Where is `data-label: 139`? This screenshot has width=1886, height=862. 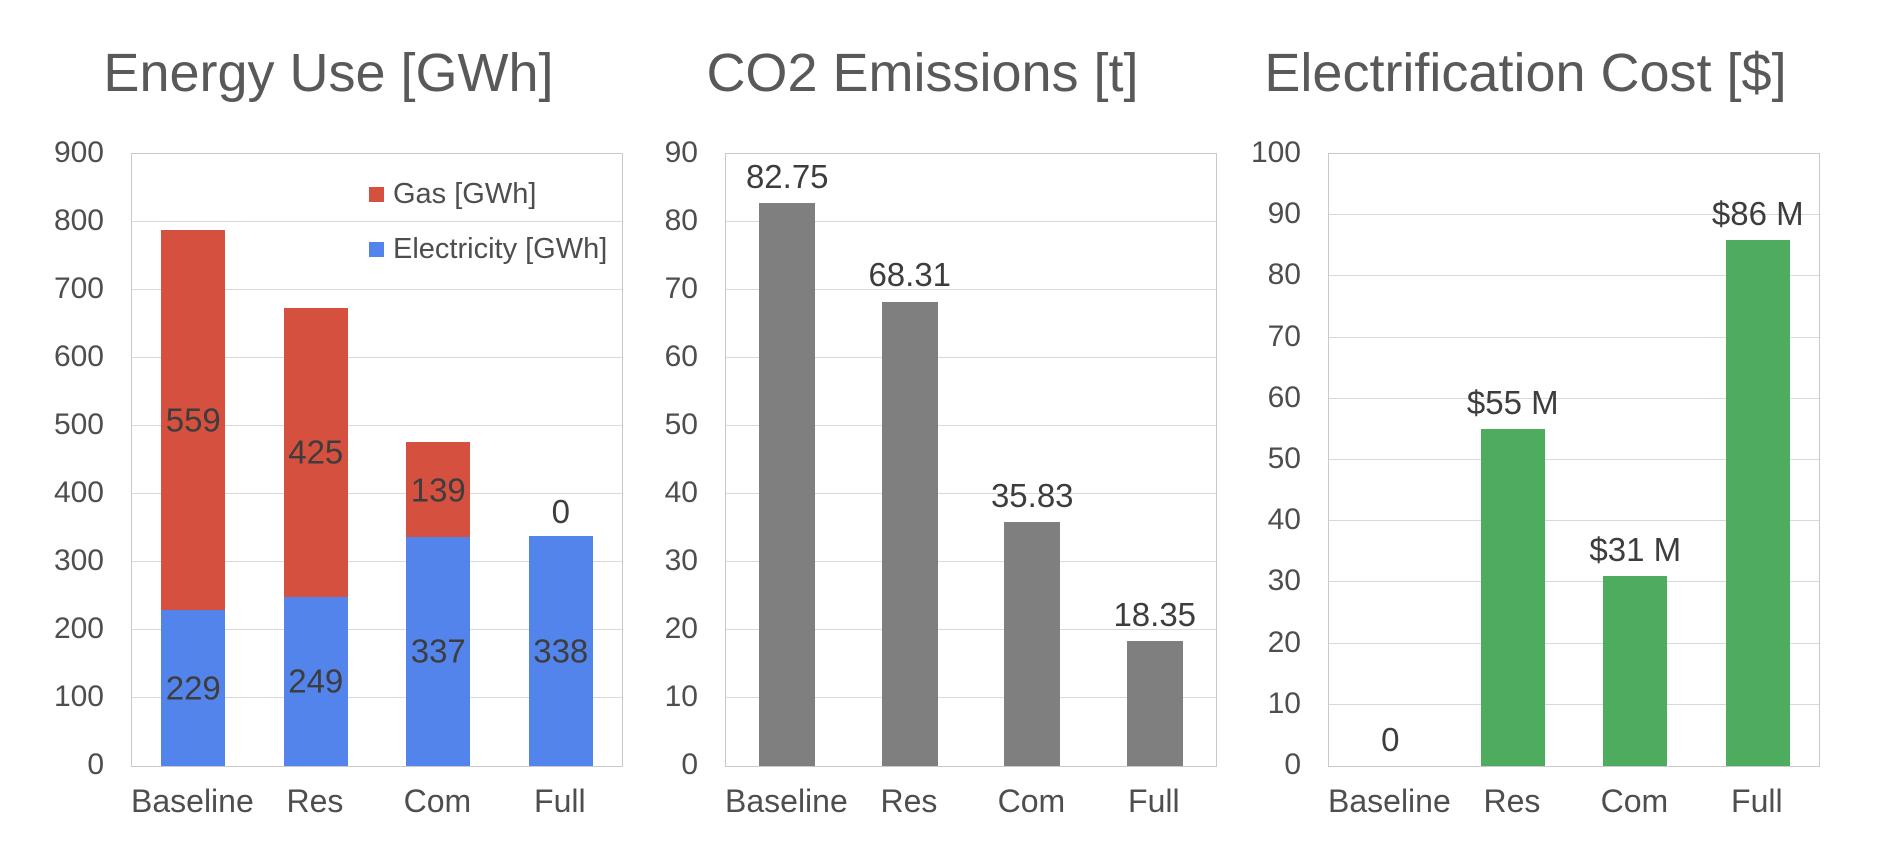
data-label: 139 is located at coordinates (438, 490).